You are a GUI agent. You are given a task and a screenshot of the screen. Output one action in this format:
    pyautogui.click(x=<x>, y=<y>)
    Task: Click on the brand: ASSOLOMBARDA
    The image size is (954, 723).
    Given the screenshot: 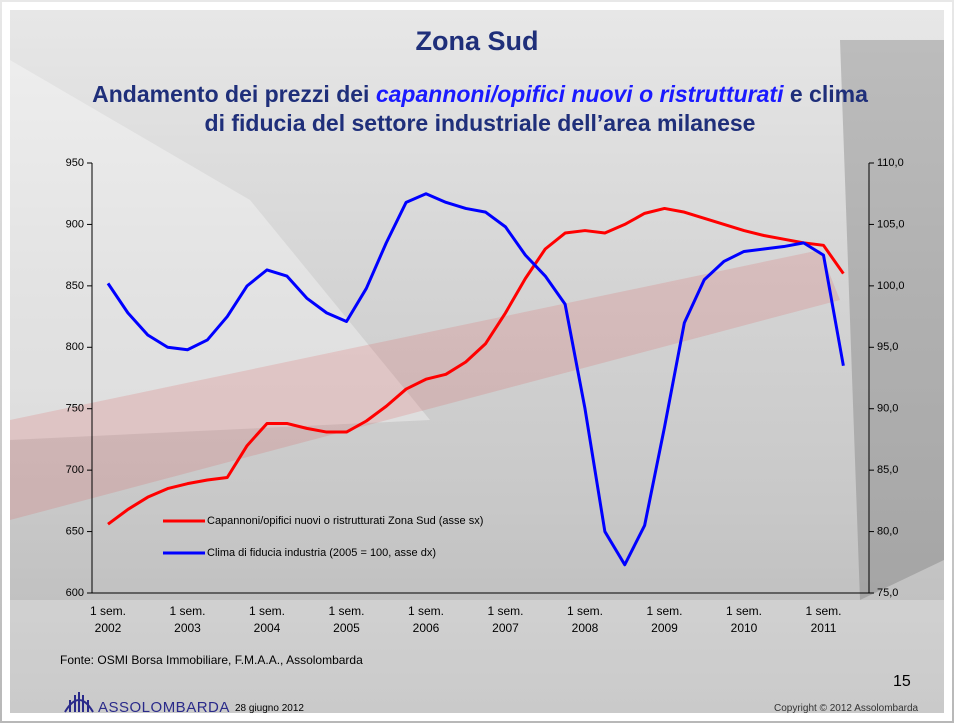 What is the action you would take?
    pyautogui.click(x=164, y=707)
    